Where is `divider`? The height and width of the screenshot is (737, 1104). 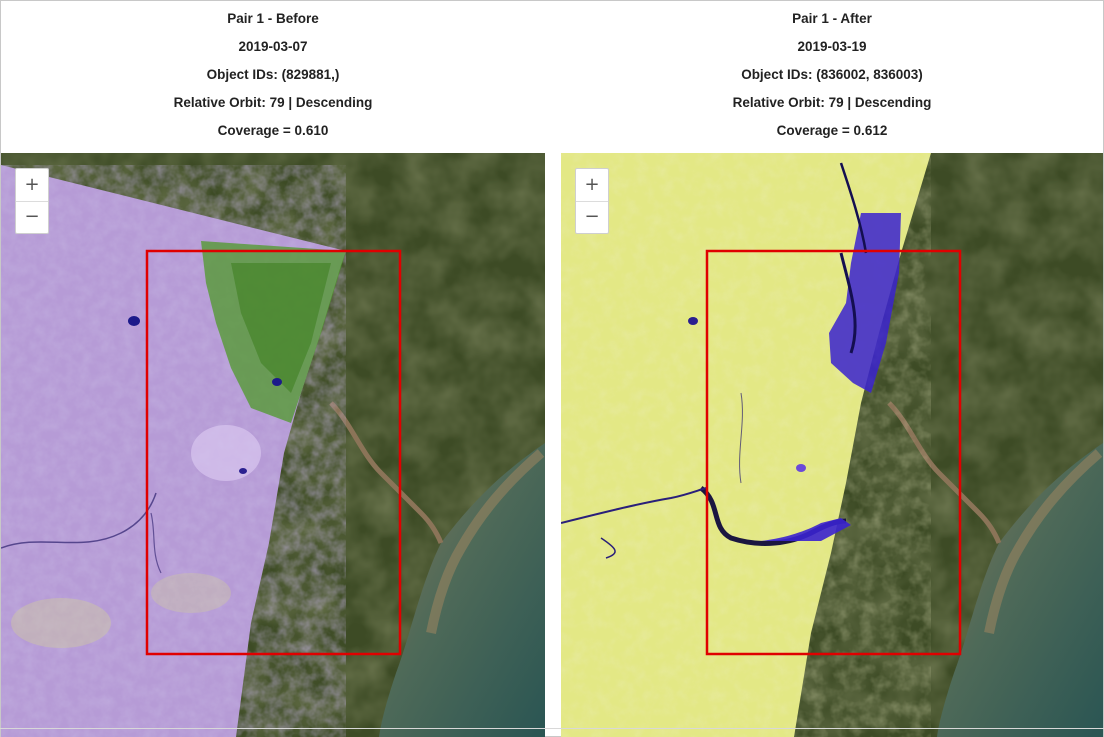
divider is located at coordinates (552, 728).